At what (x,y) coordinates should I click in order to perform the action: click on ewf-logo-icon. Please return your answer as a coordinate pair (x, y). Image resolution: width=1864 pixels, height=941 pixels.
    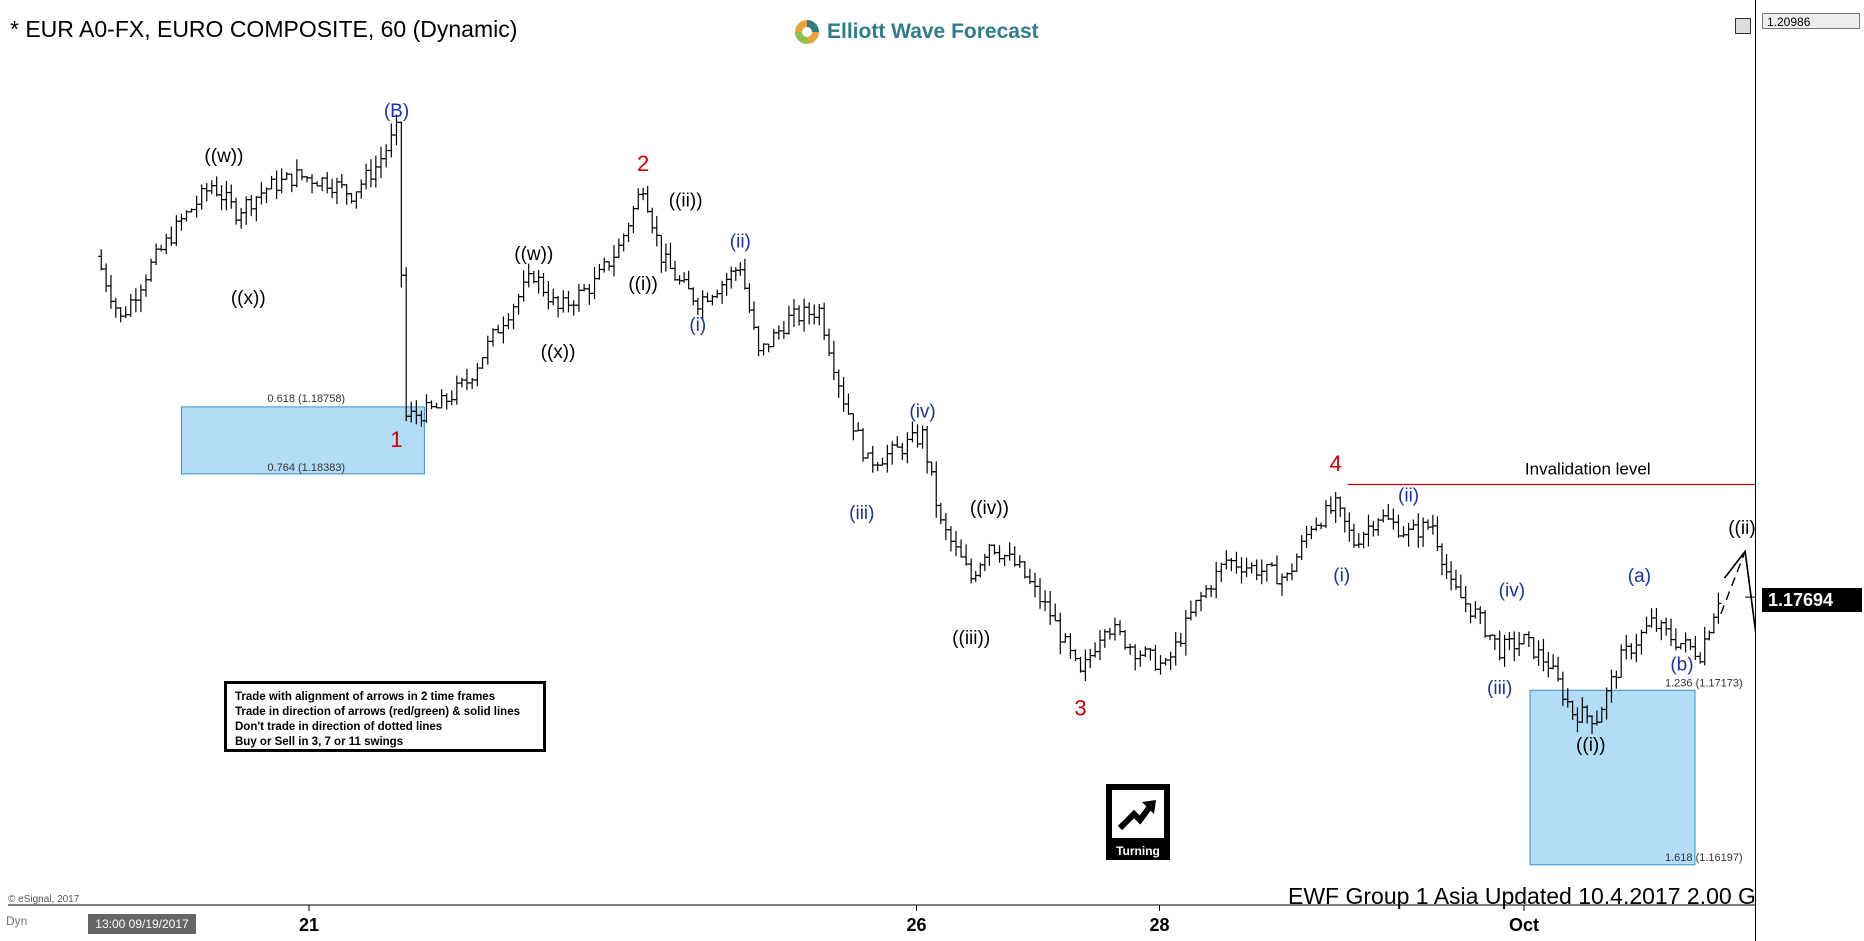
    Looking at the image, I should click on (807, 32).